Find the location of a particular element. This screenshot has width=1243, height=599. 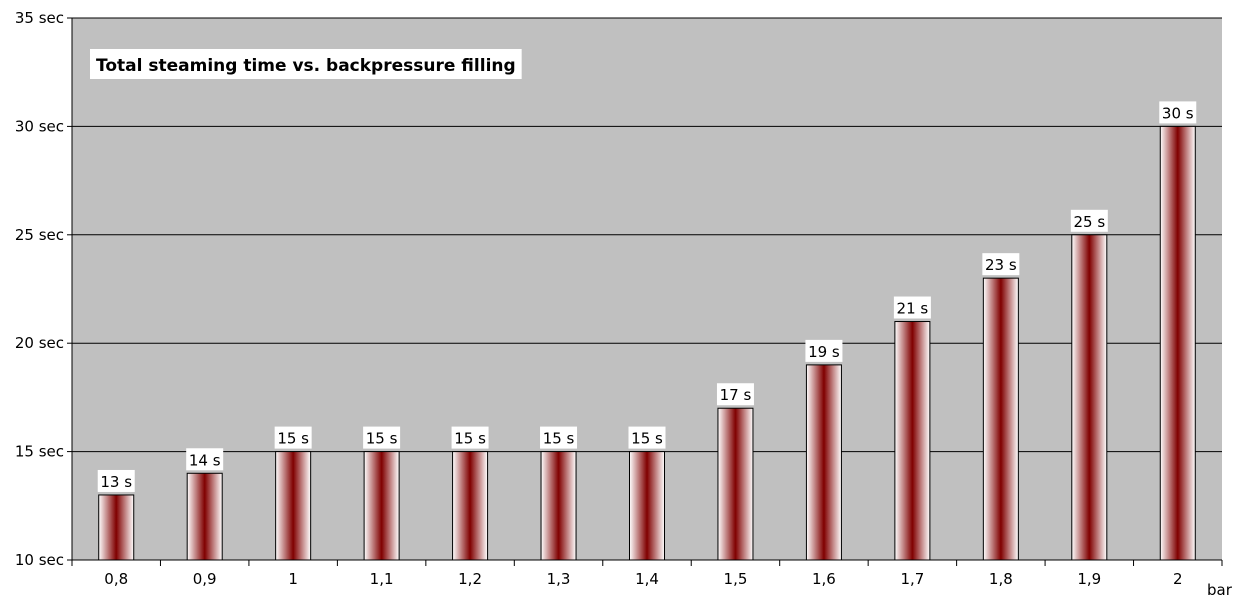

x-axis-unit-label: bar is located at coordinates (1220, 590).